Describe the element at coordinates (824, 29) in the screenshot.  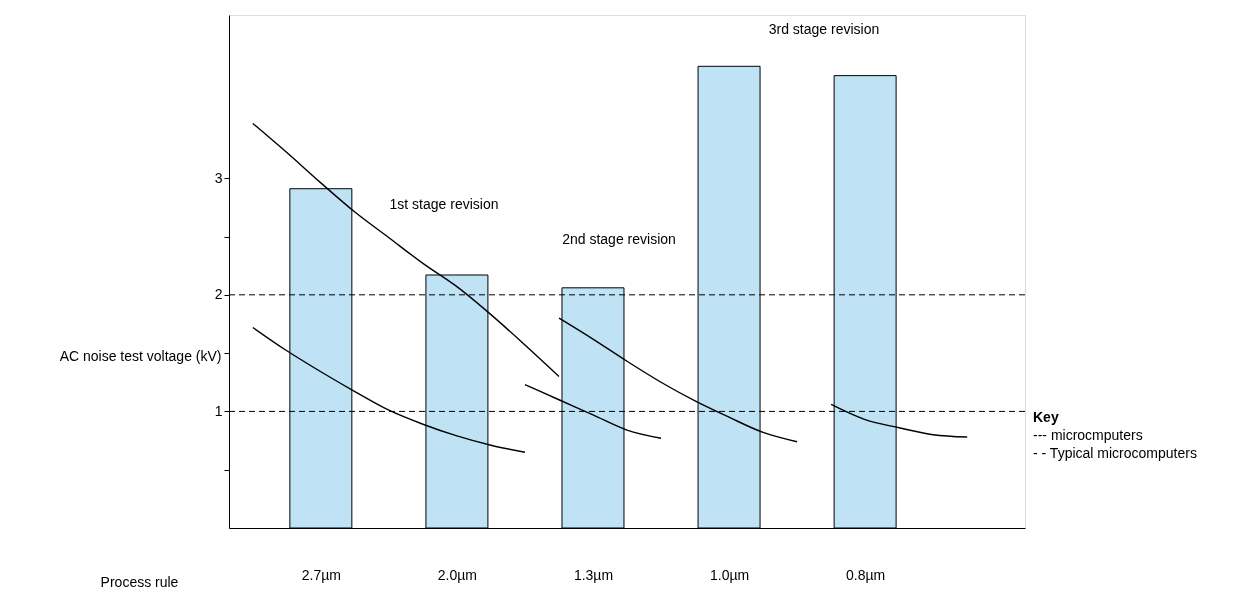
I see `annotation: 3rd stage revision` at that location.